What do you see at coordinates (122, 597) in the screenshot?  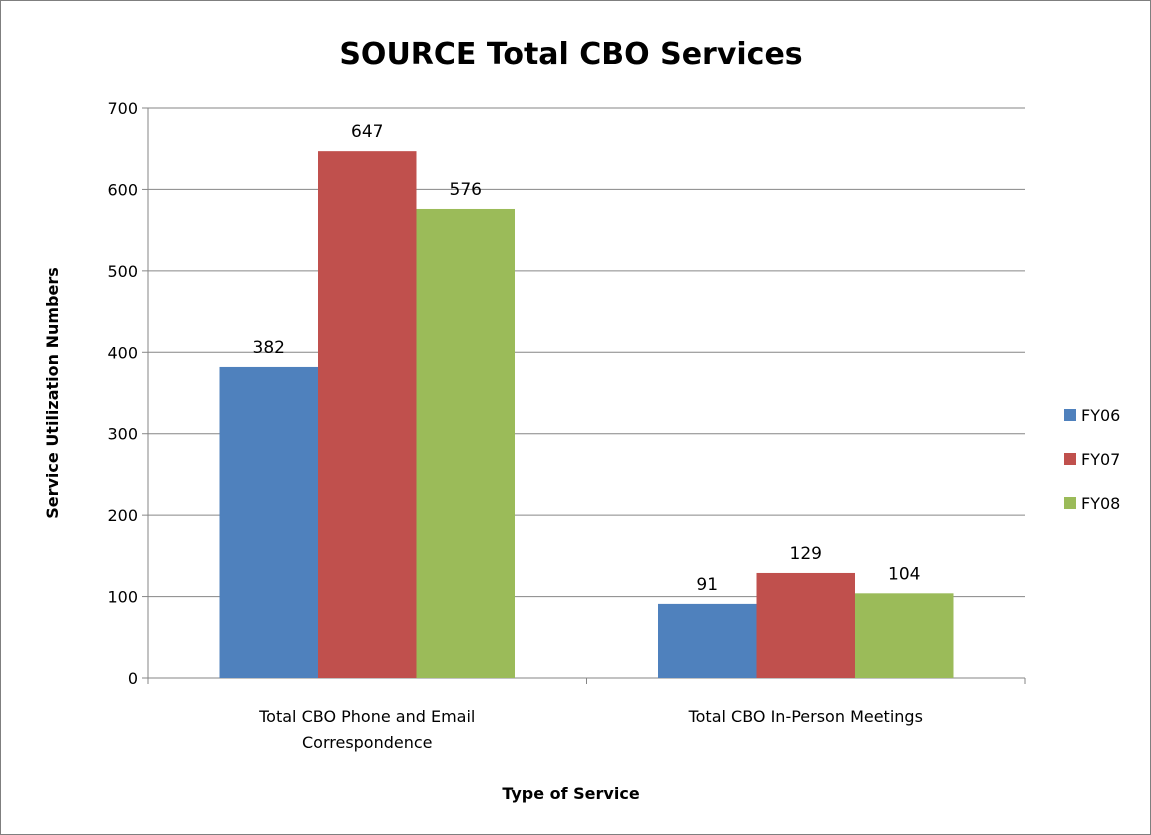 I see `y-tick-label: 100` at bounding box center [122, 597].